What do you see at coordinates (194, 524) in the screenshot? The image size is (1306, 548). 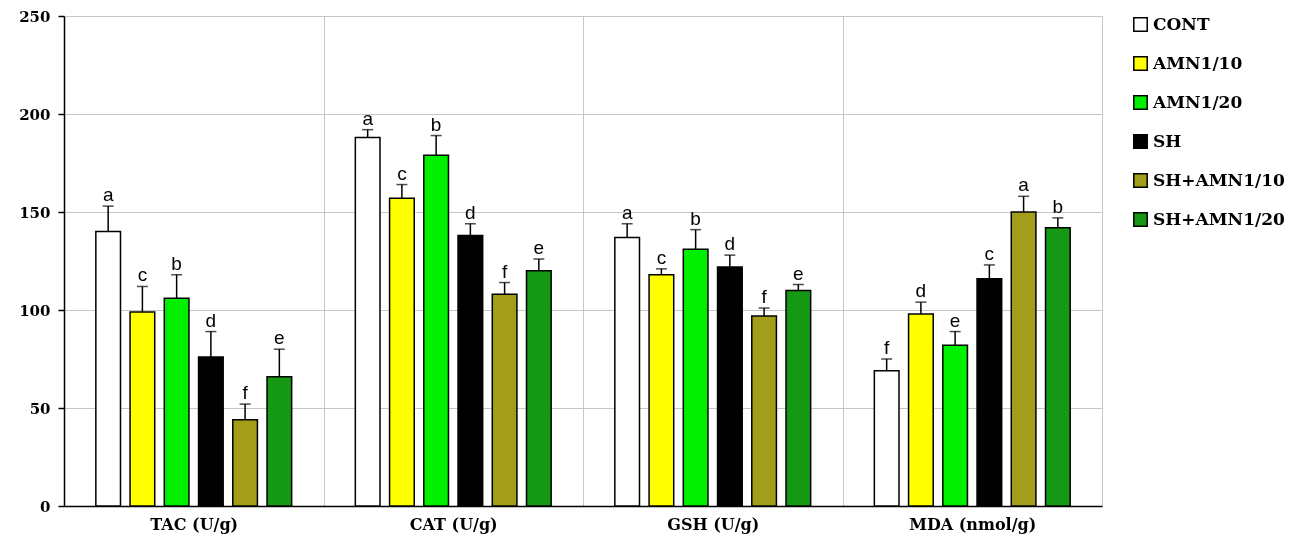 I see `x-tick-label: TAC (U/g)` at bounding box center [194, 524].